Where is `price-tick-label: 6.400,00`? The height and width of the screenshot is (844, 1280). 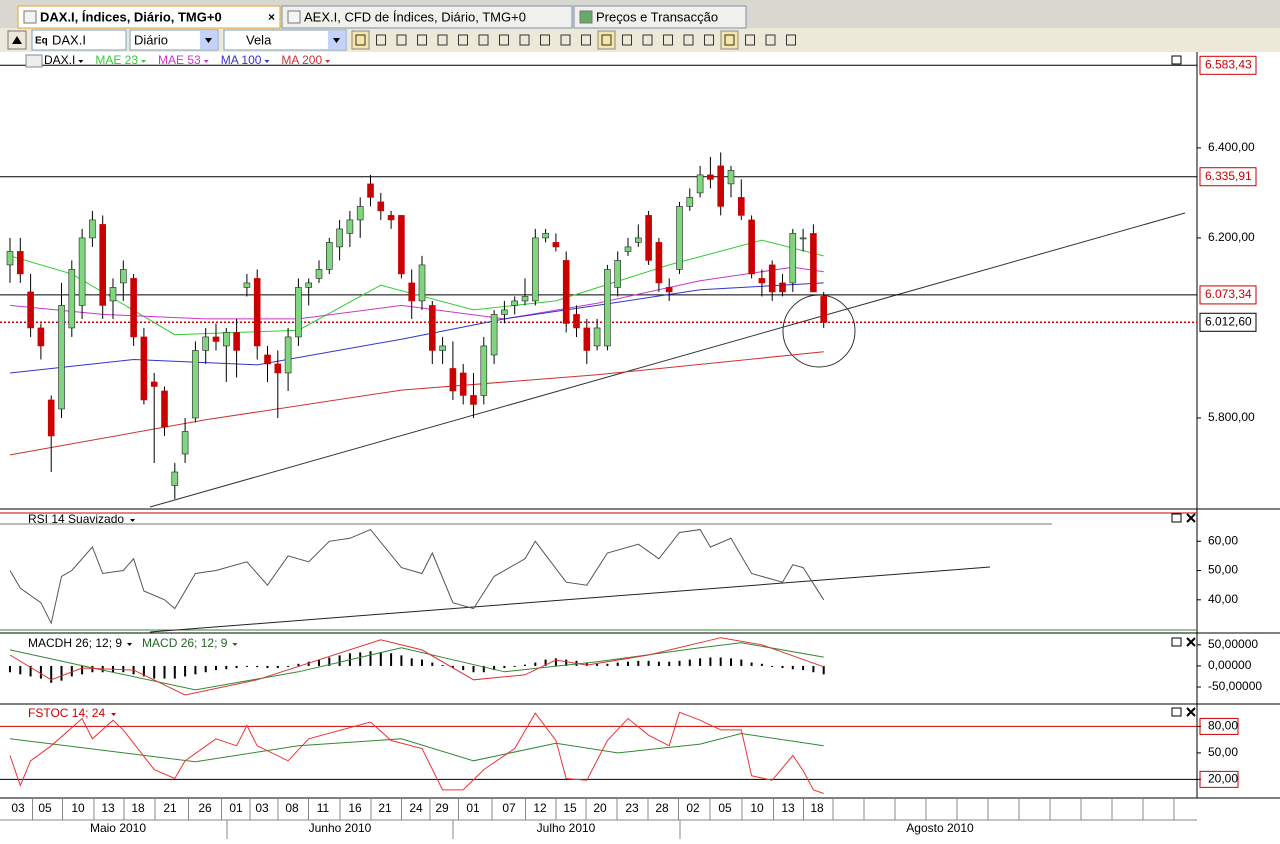
price-tick-label: 6.400,00 is located at coordinates (1231, 147).